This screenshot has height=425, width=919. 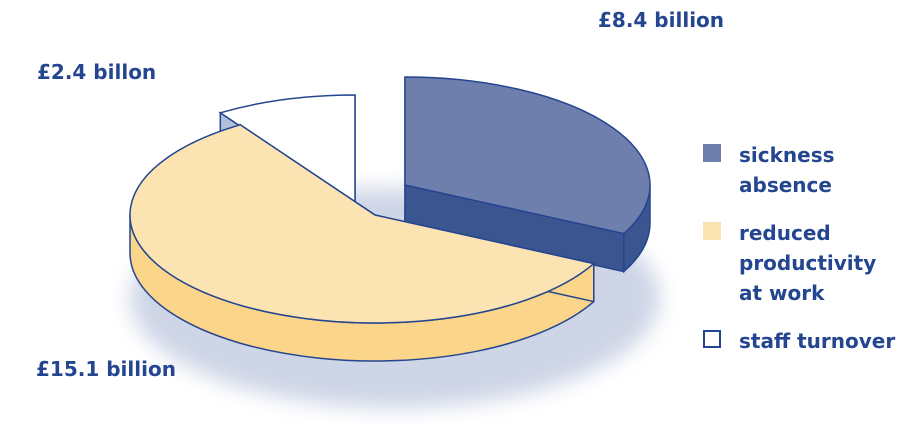 I want to click on legend-label-staff-turnover: staff turnover, so click(x=817, y=341).